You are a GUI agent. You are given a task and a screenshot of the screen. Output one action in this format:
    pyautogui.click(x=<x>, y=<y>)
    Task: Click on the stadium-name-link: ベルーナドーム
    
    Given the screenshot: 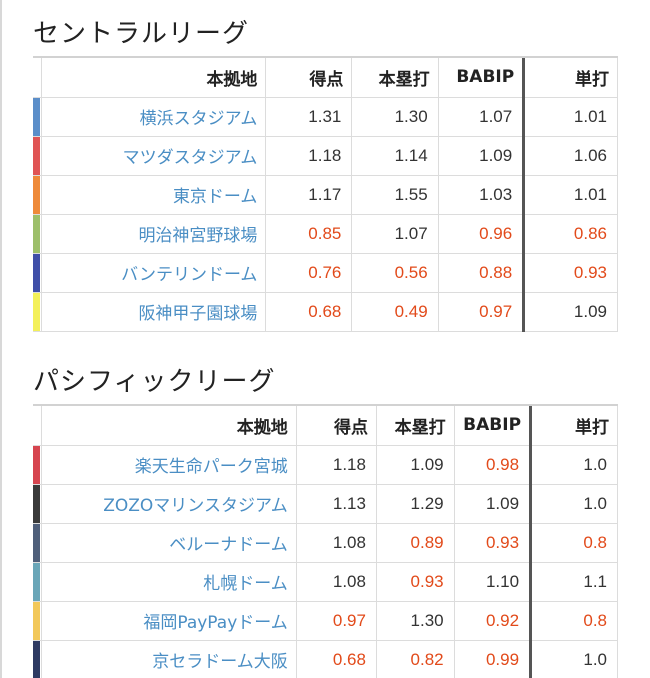 What is the action you would take?
    pyautogui.click(x=169, y=543)
    